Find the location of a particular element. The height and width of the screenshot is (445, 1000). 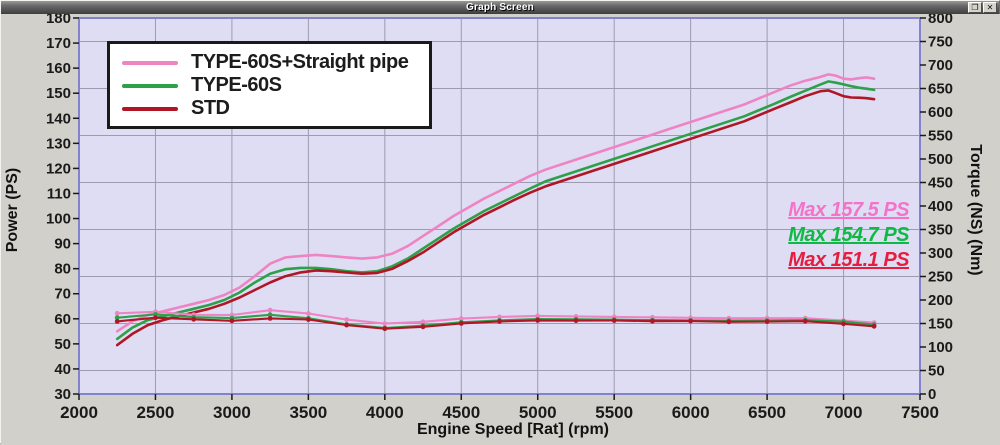

left-tick-label: 30 is located at coordinates (62, 394).